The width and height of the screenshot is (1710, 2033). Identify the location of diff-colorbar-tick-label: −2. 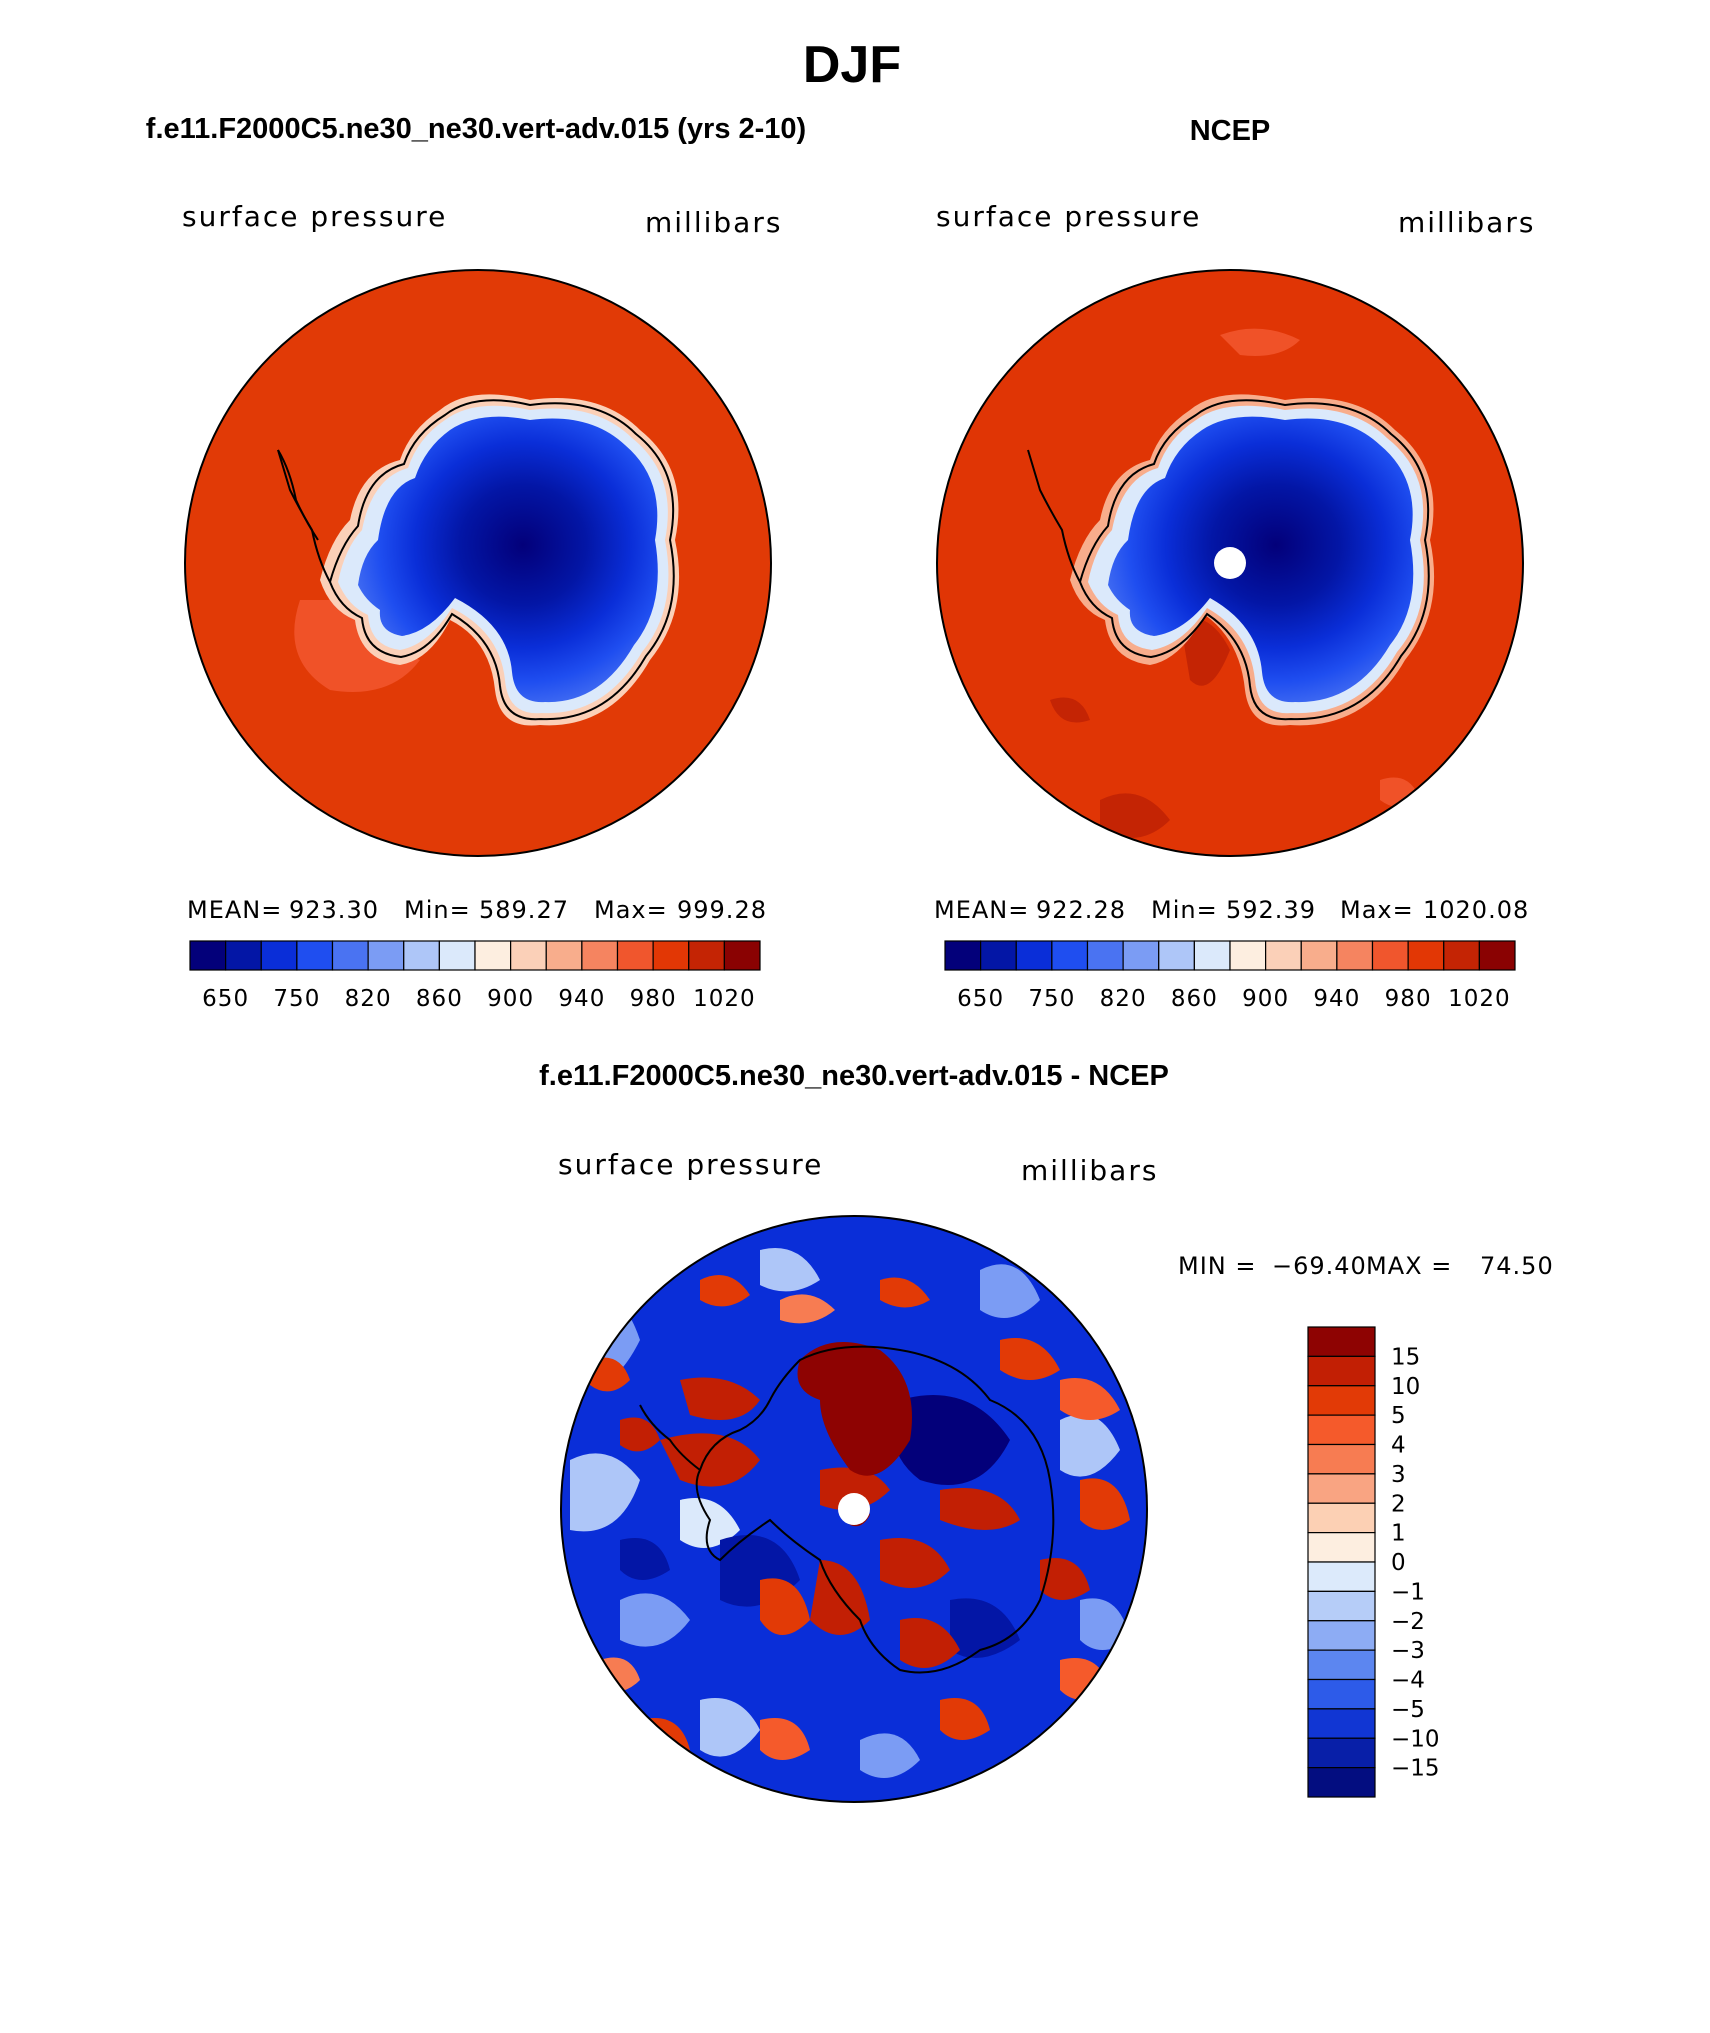
(1408, 1622).